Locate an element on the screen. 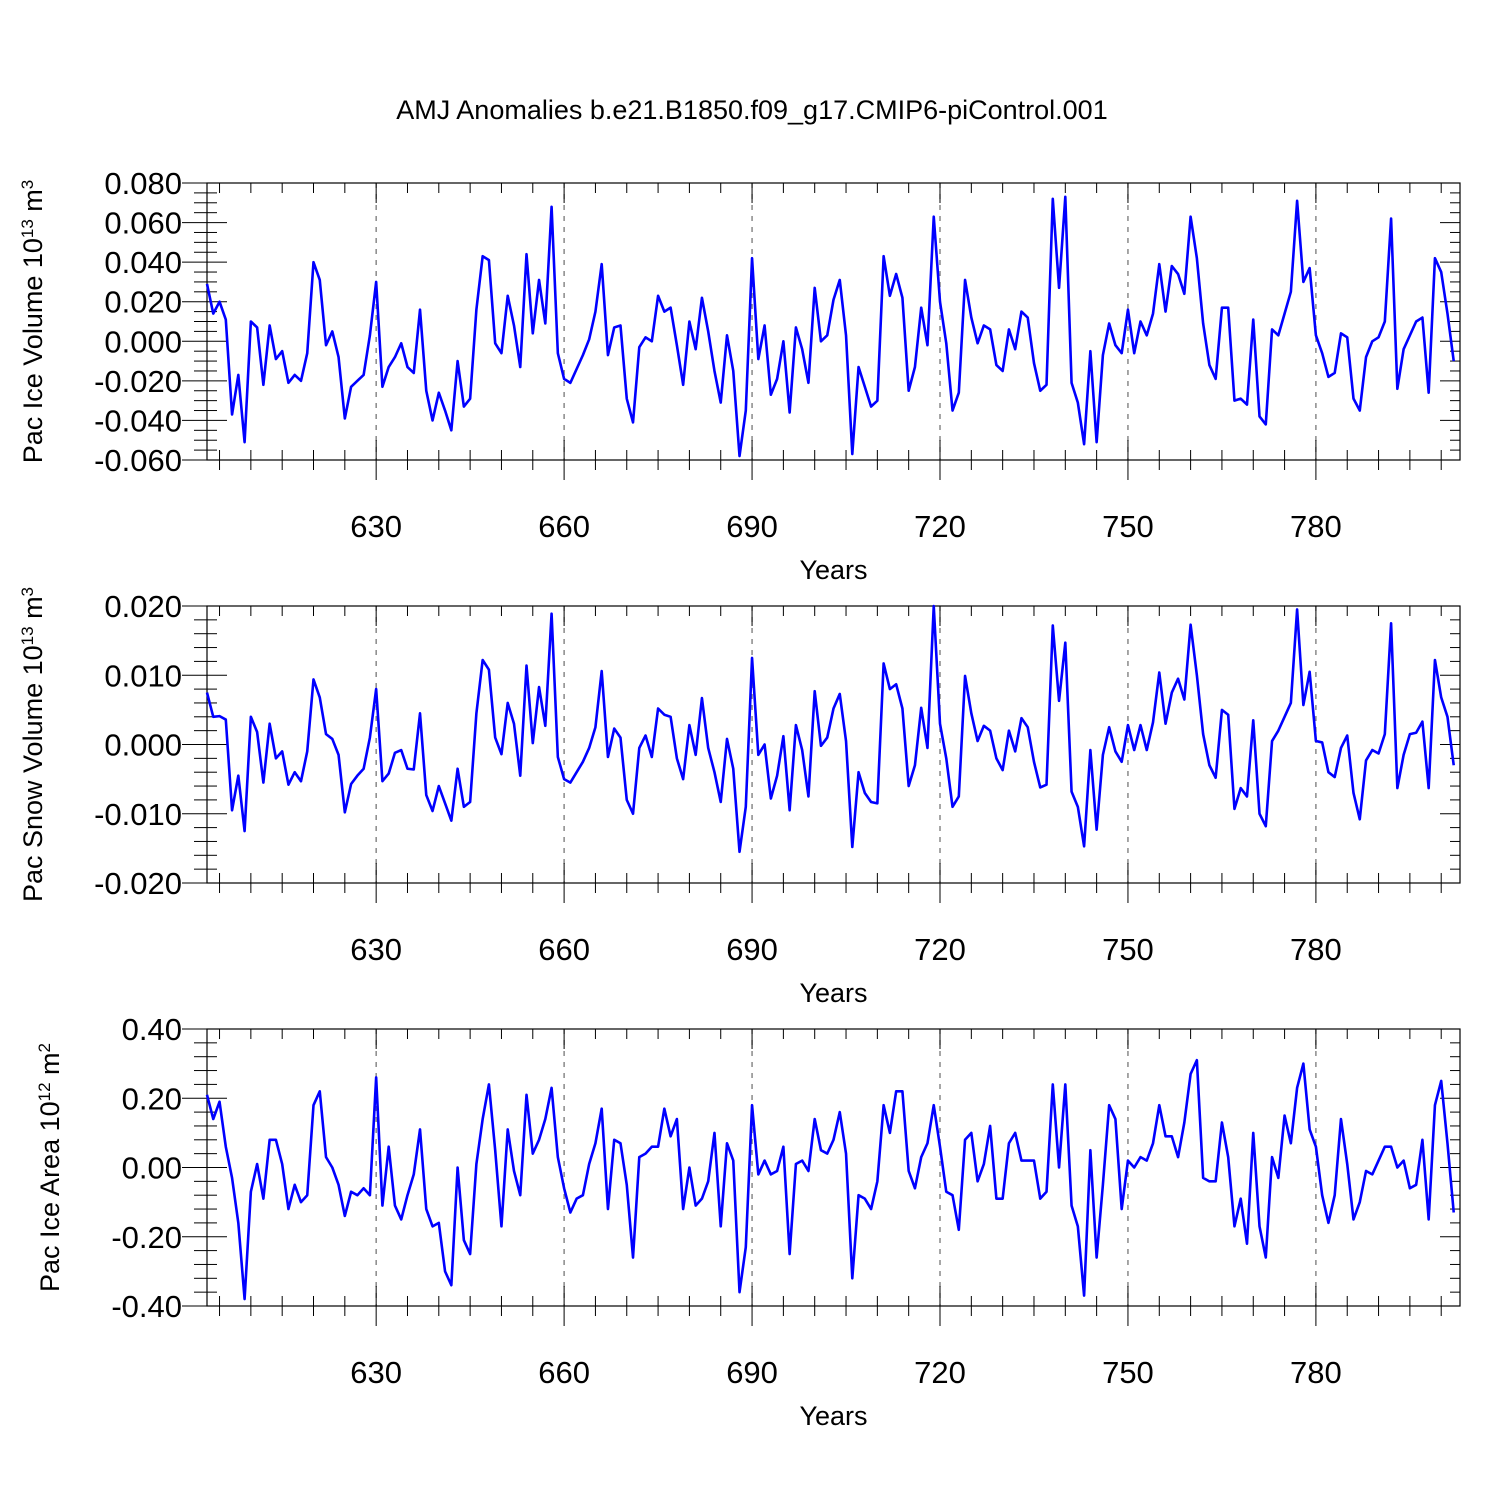 This screenshot has width=1500, height=1500. y-axis-label-exponent: 12 is located at coordinates (44, 1091).